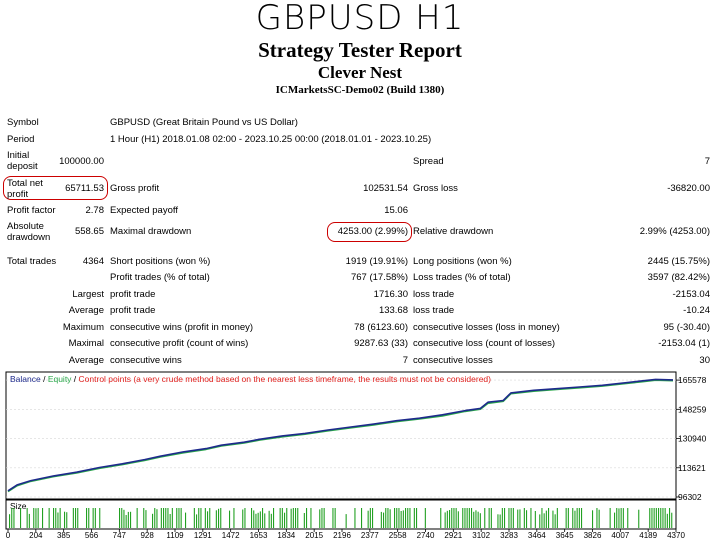 The height and width of the screenshot is (540, 720). I want to click on profit-trades-value: 767 (17.58%), so click(379, 277).